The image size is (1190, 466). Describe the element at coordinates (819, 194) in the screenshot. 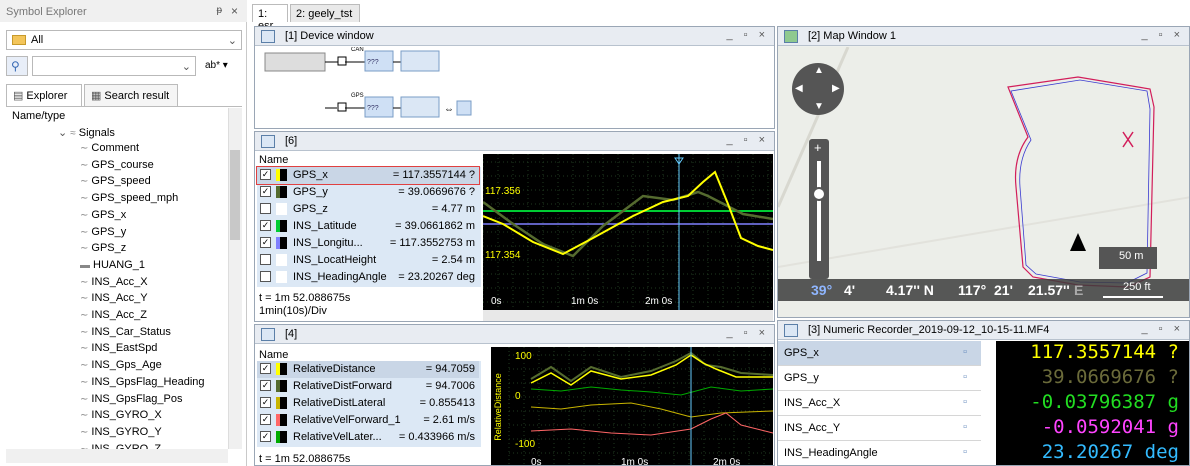

I see `zoom-thumb` at that location.